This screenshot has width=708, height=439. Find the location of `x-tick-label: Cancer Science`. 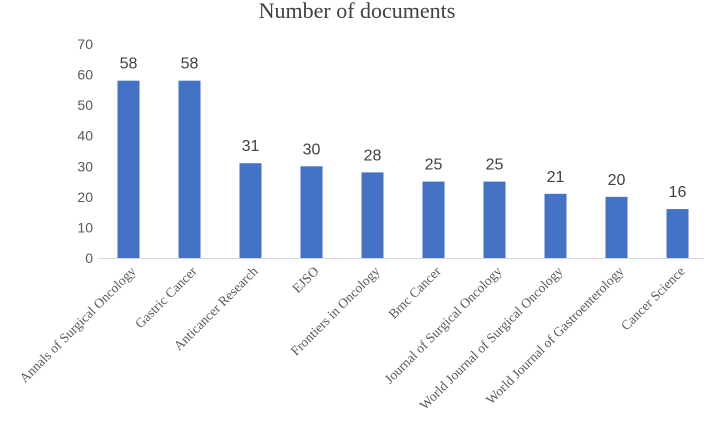

x-tick-label: Cancer Science is located at coordinates (653, 299).